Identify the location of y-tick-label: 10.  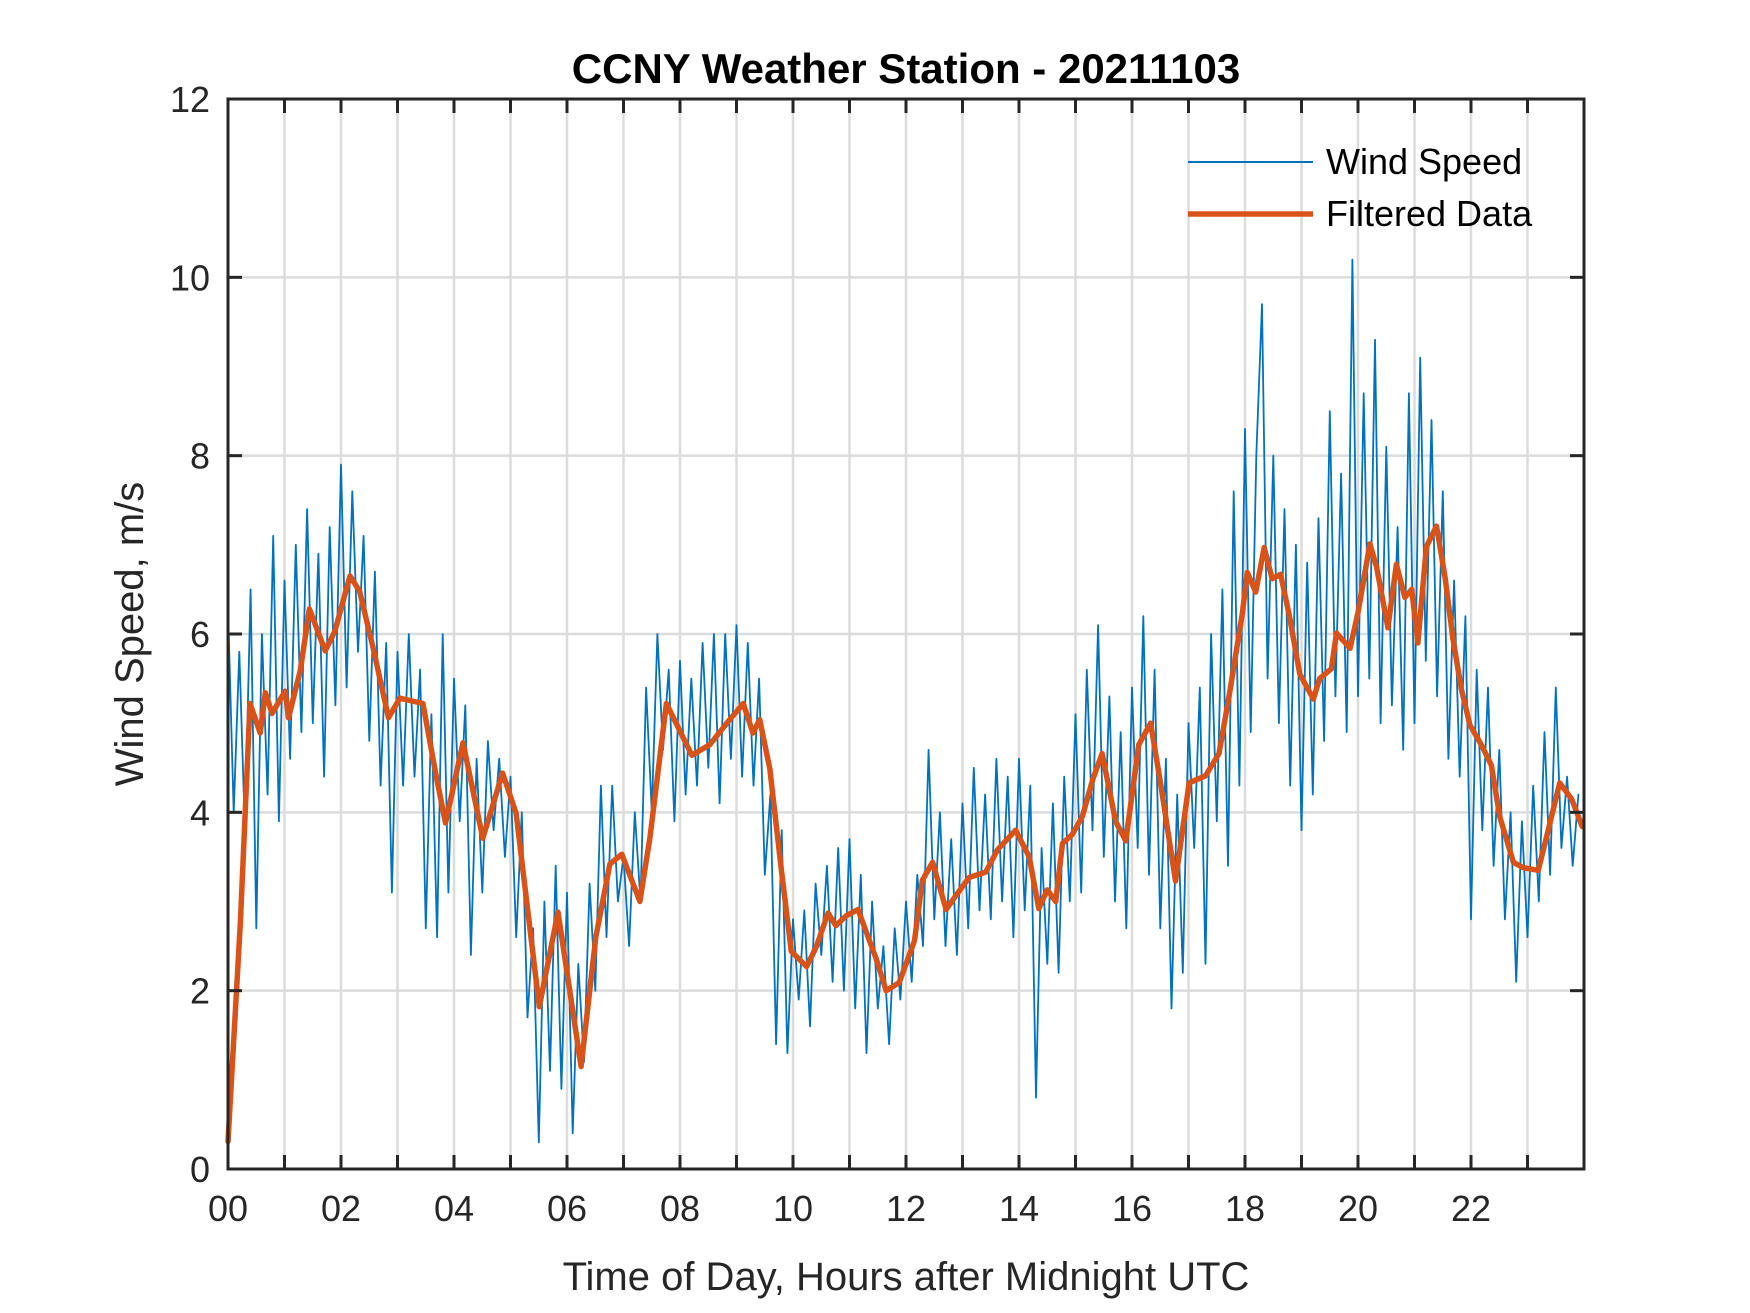
(190, 277).